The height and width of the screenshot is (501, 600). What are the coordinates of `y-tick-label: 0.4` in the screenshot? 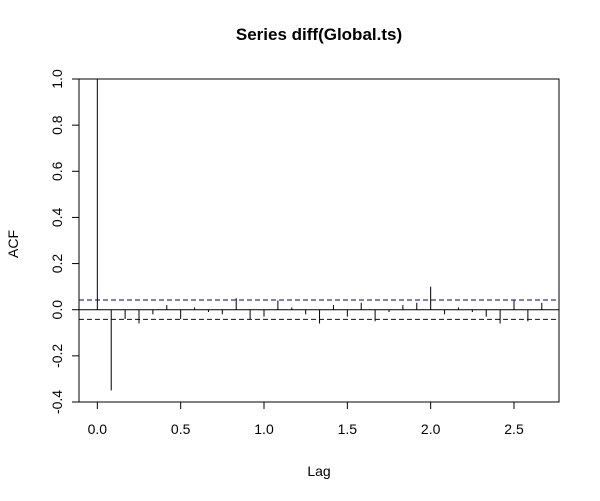 It's located at (57, 217).